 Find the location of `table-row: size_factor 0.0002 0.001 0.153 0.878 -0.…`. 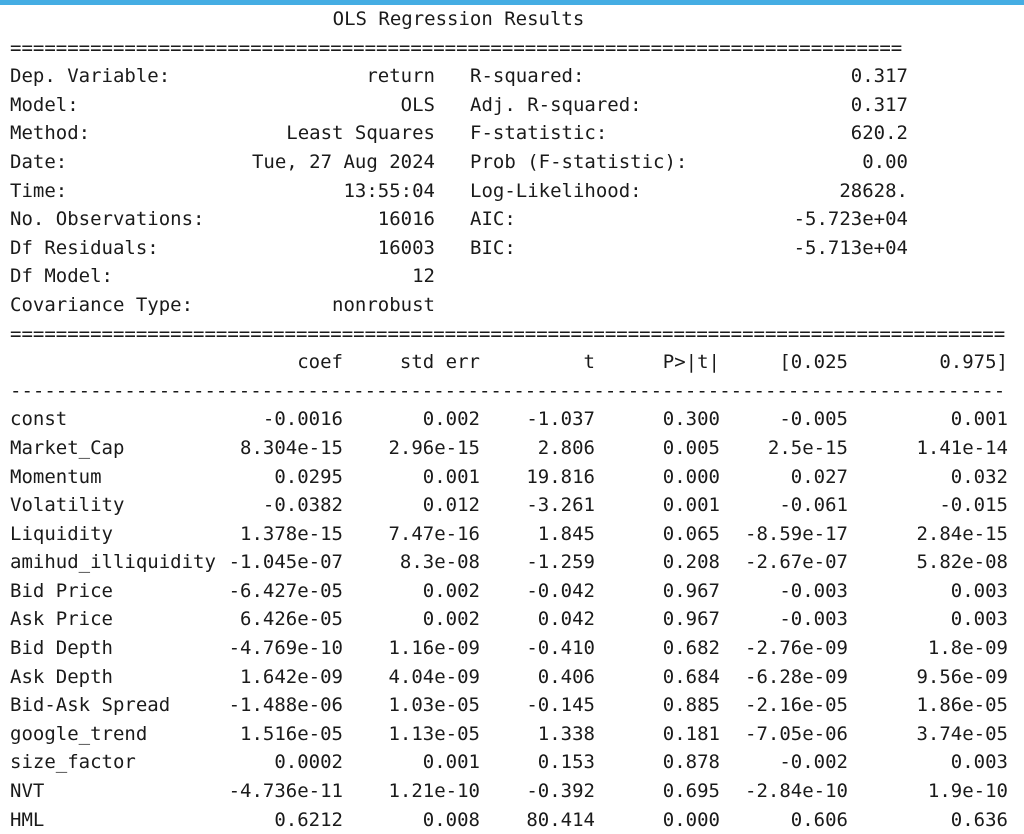

table-row: size_factor 0.0002 0.001 0.153 0.878 -0.… is located at coordinates (514, 762).